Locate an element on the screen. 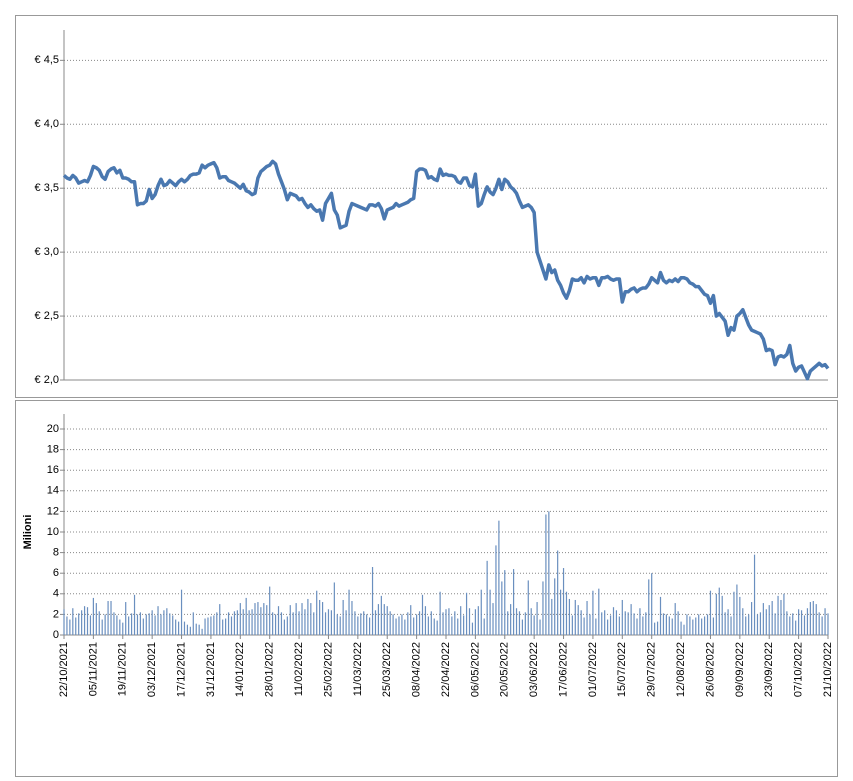 This screenshot has width=853, height=781. x-tick-label: 03/12/2021 is located at coordinates (152, 669).